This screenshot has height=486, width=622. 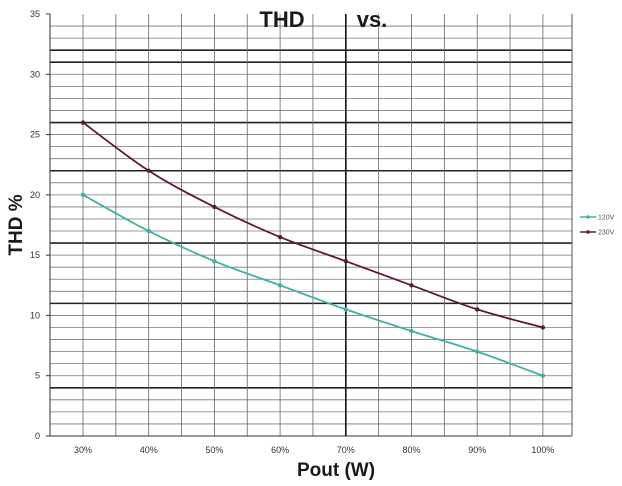 What do you see at coordinates (35, 195) in the screenshot?
I see `y-tick-label: 20` at bounding box center [35, 195].